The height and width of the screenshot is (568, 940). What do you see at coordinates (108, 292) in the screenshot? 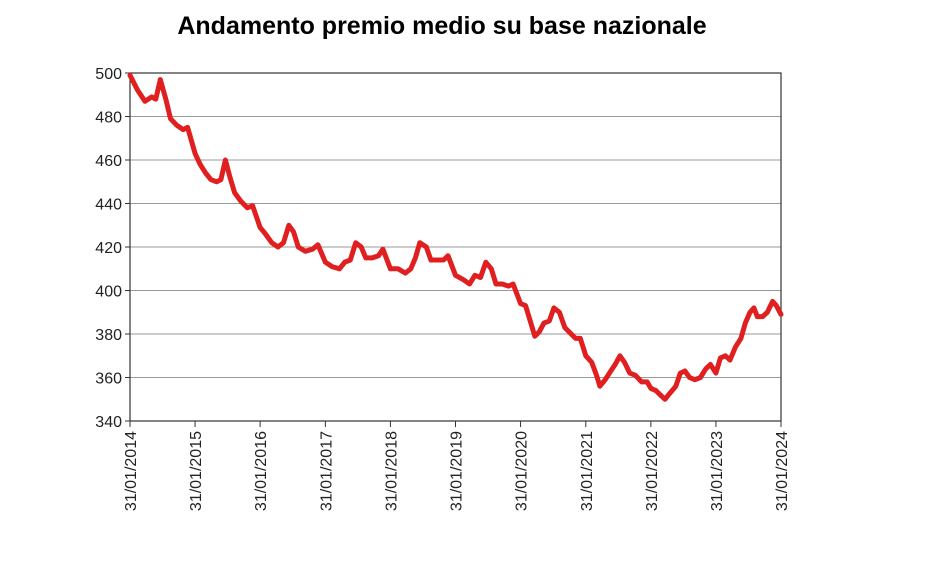
I see `y-tick-label: 400` at bounding box center [108, 292].